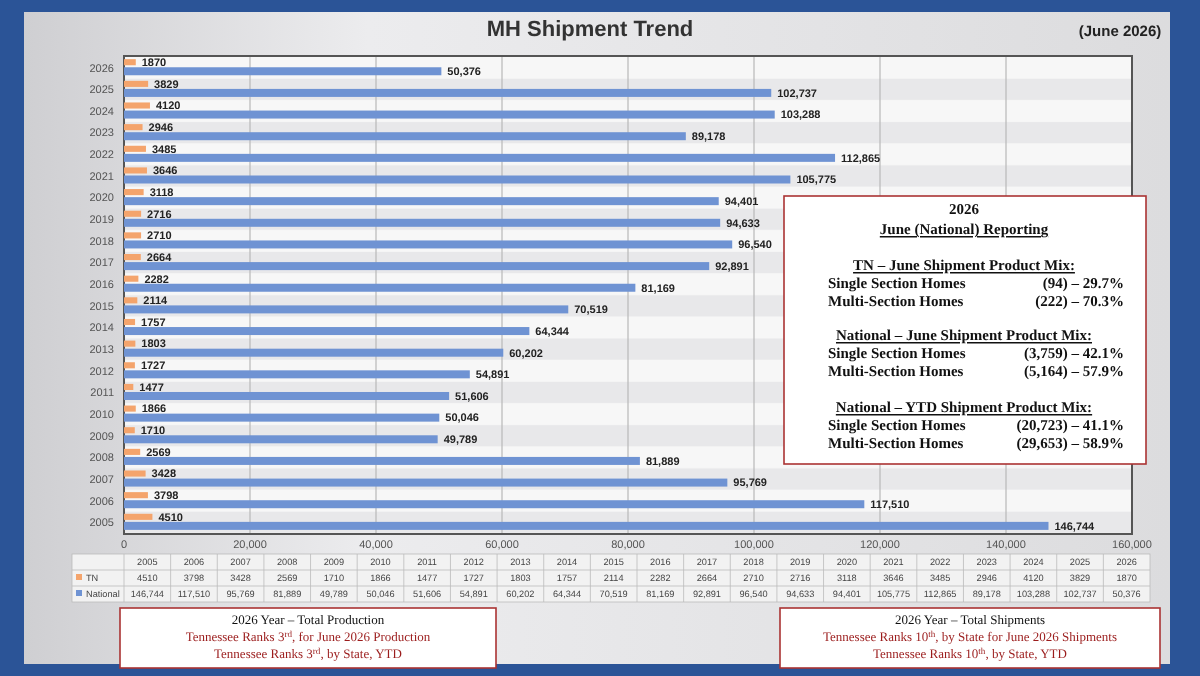 This screenshot has width=1200, height=676. Describe the element at coordinates (590, 30) in the screenshot. I see `chart-title: MH Shipment Trend` at that location.